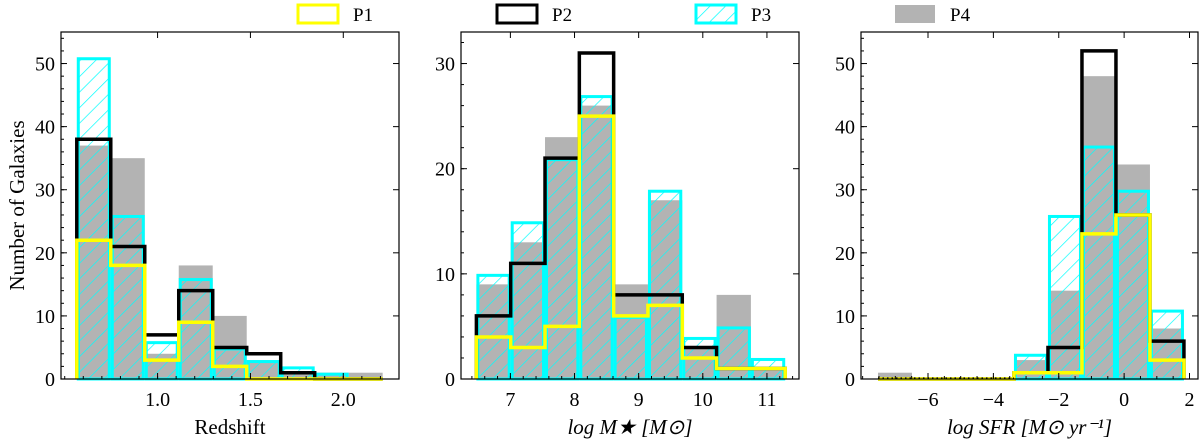  What do you see at coordinates (343, 400) in the screenshot?
I see `x-tick-label: 2.0` at bounding box center [343, 400].